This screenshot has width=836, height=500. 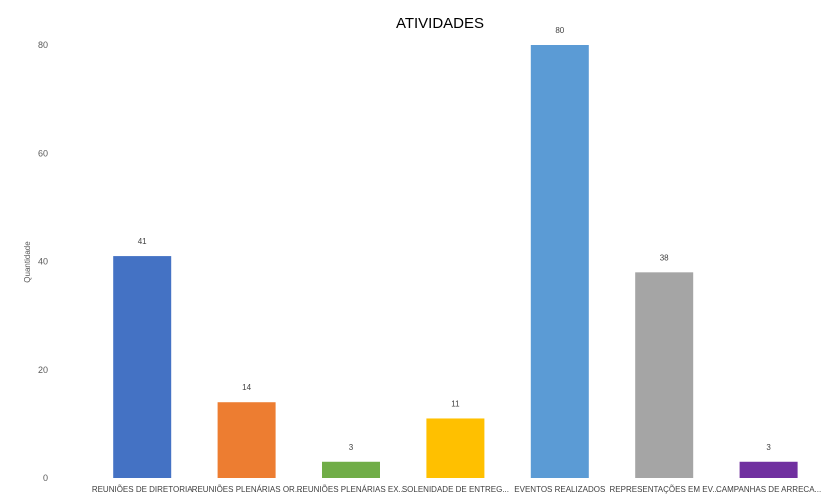 I want to click on data-label: 38, so click(x=664, y=257).